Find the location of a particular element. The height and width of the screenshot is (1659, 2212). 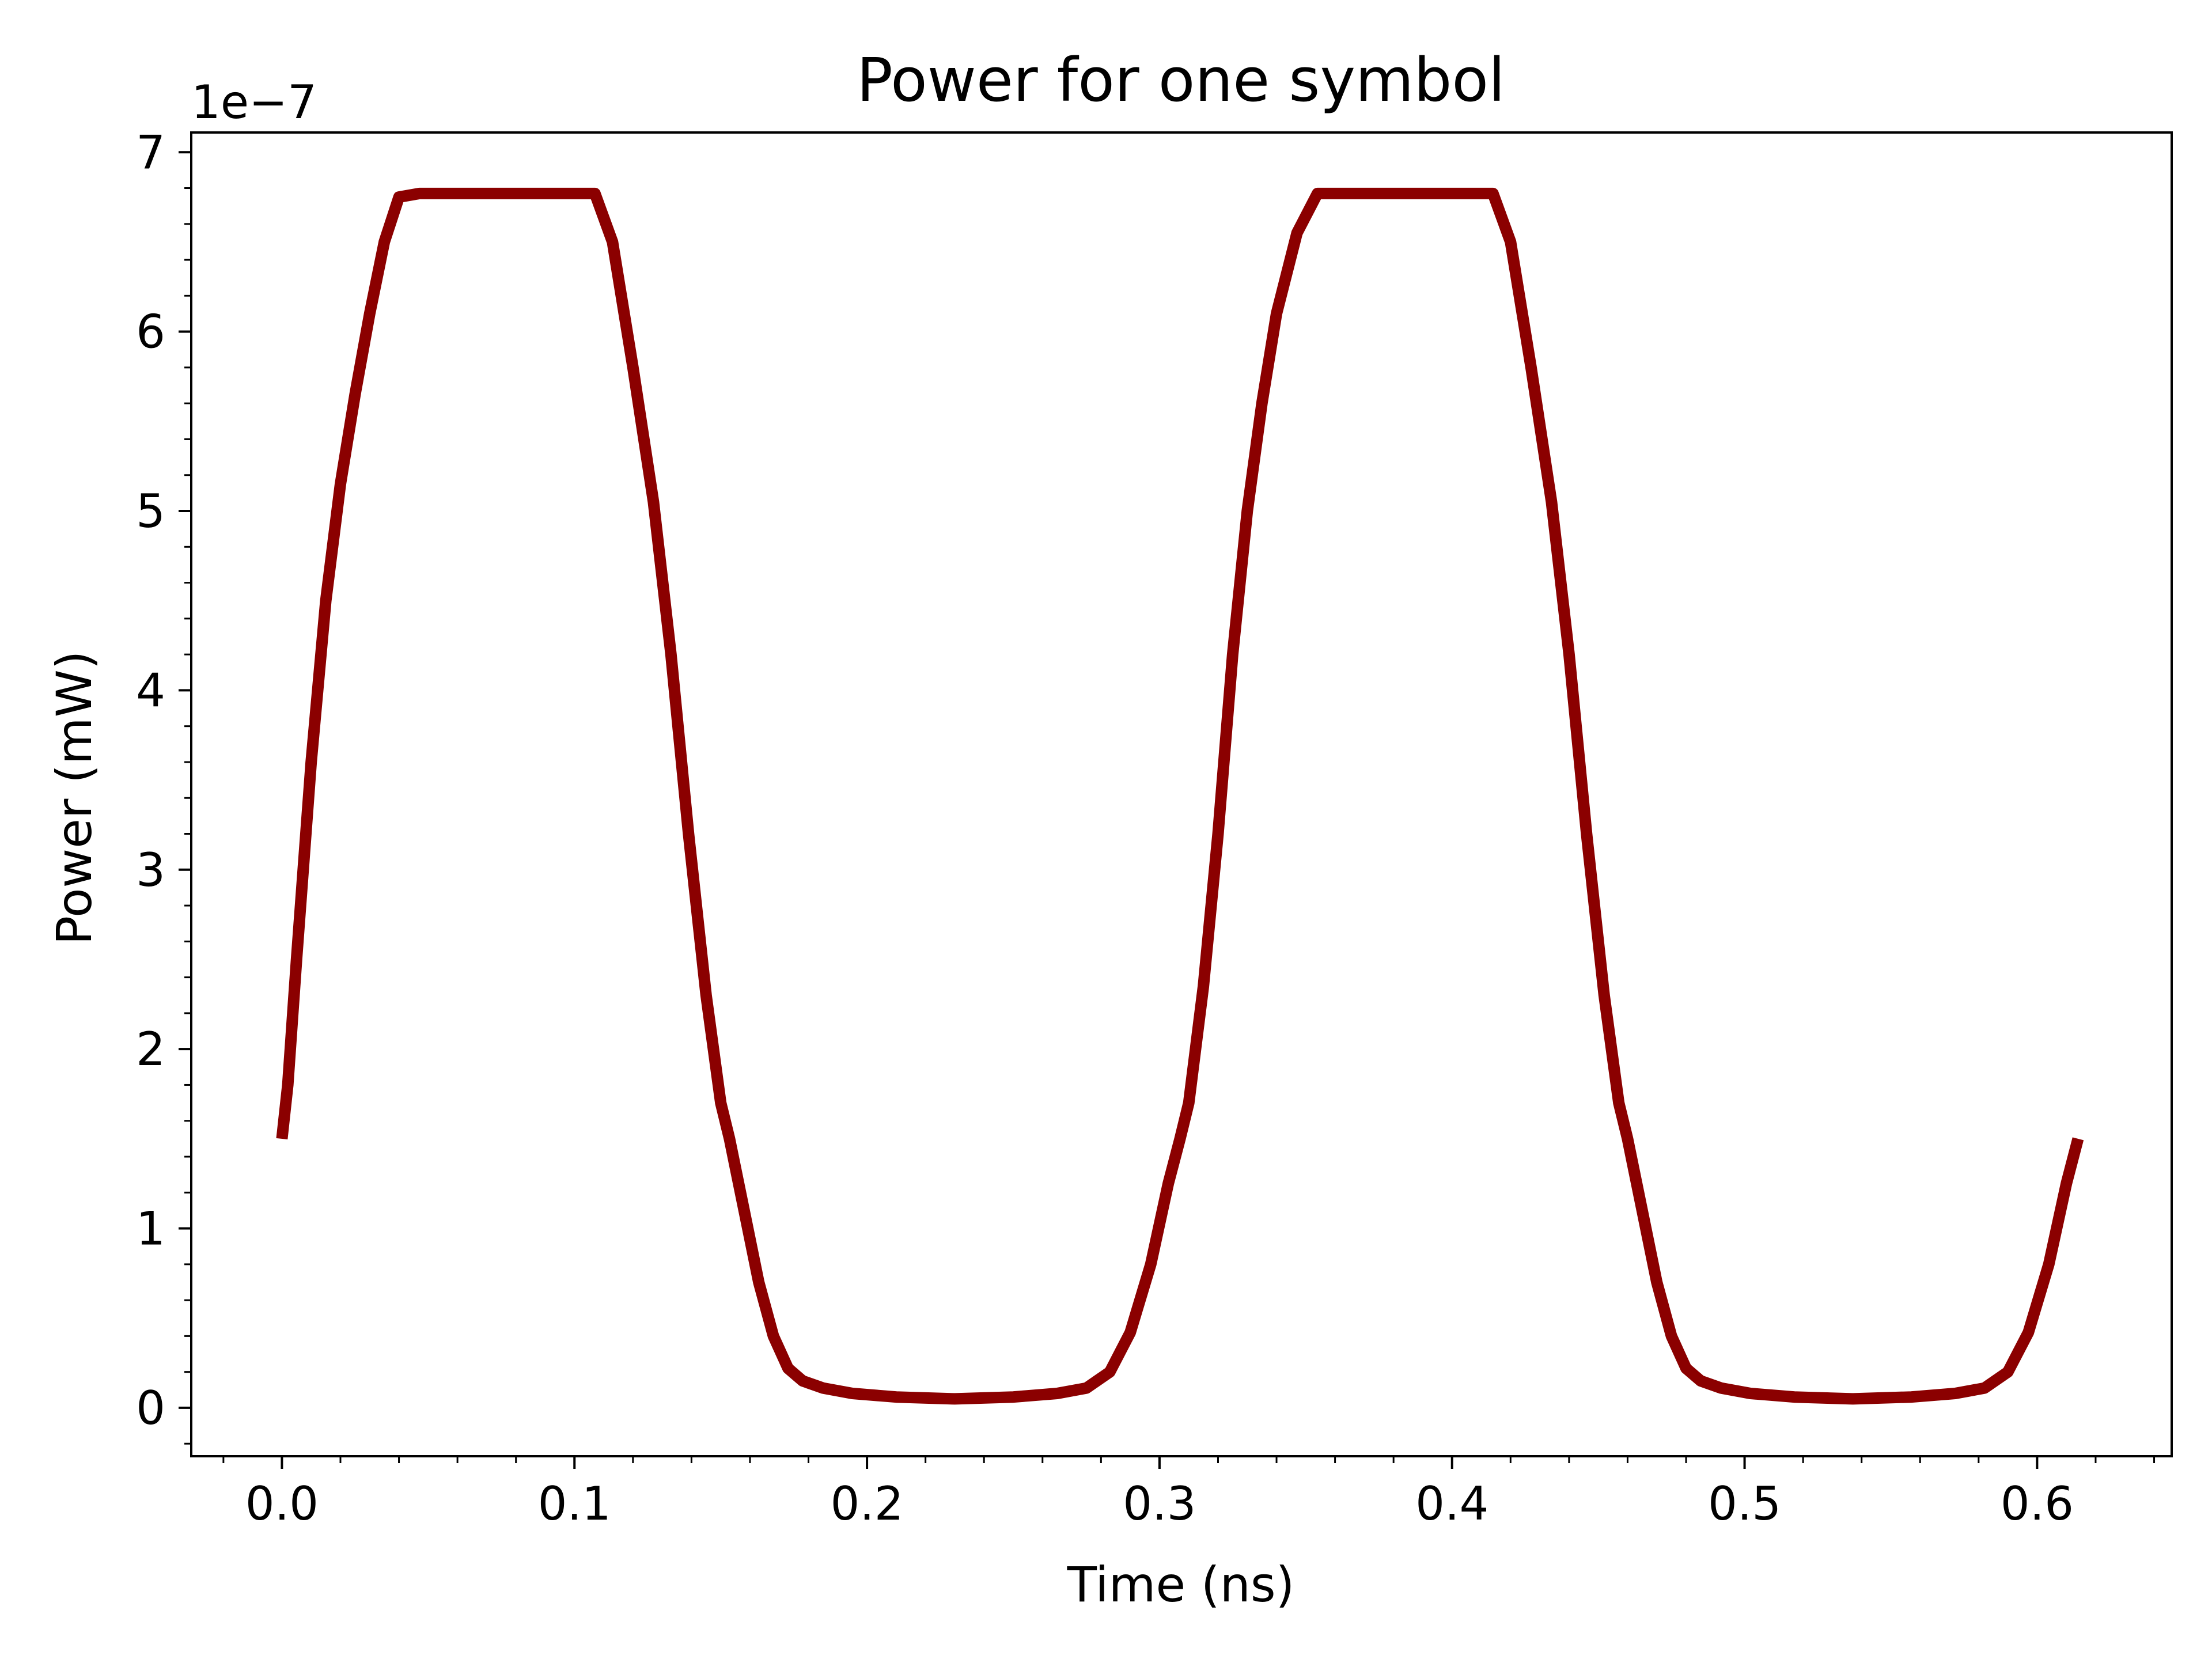

x-tick-label: 0.6 is located at coordinates (2037, 1504).